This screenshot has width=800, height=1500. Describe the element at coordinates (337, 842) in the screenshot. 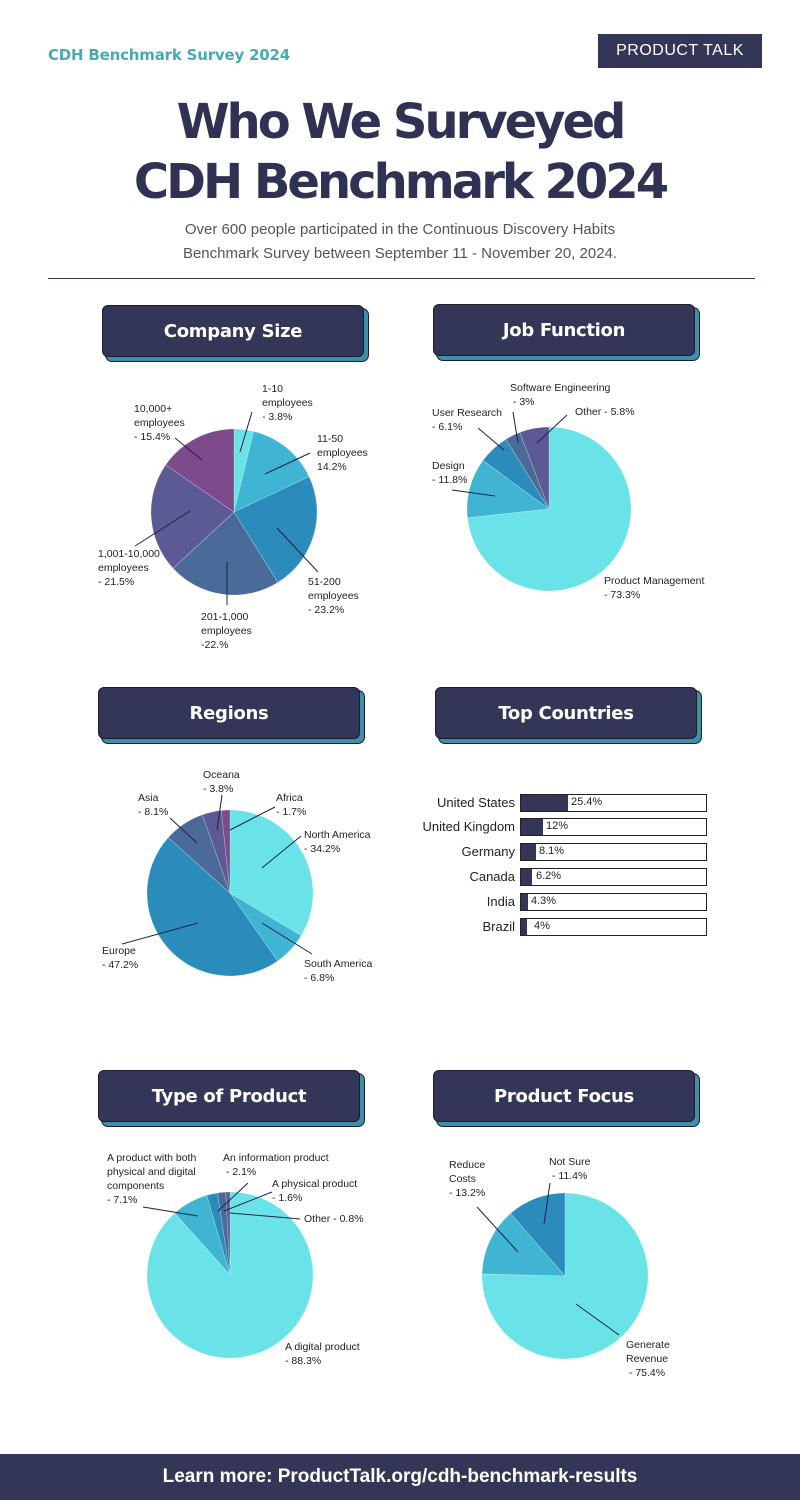

I see `slice-label: North America - 34.2%` at that location.